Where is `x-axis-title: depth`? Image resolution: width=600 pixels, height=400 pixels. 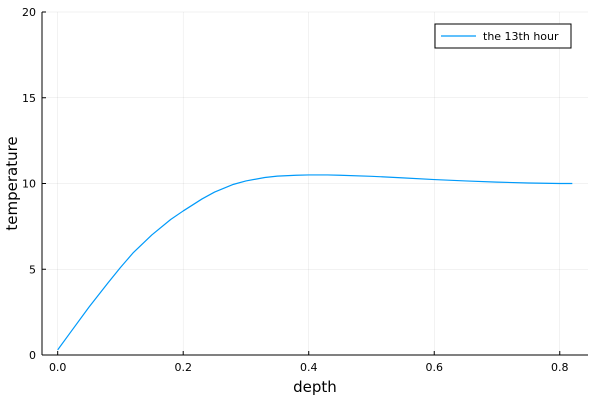
x-axis-title: depth is located at coordinates (315, 387).